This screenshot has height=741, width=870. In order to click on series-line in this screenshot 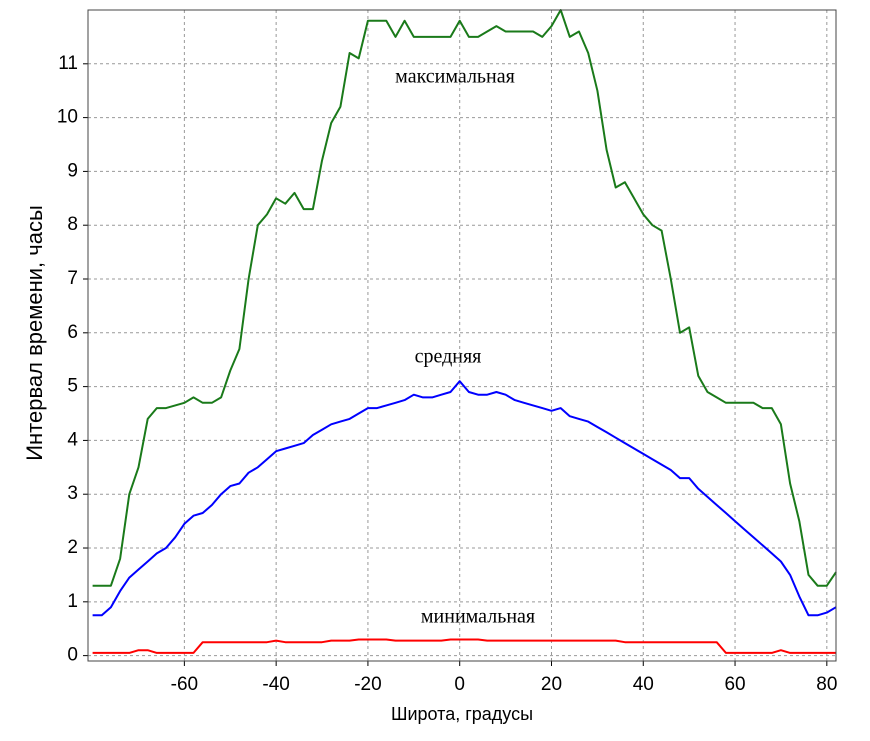, I will do `click(464, 646)`.